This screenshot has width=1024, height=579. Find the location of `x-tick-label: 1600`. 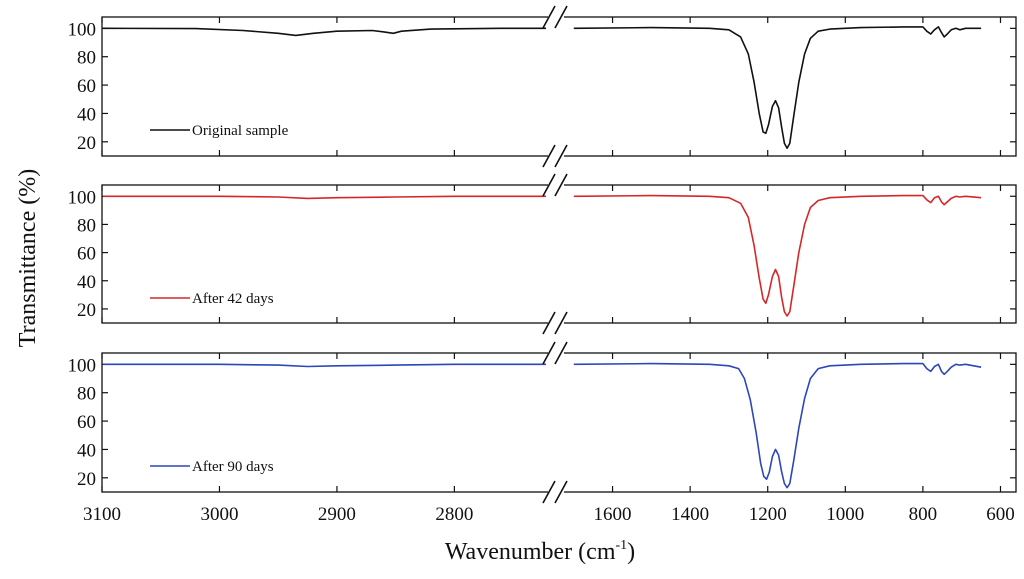

x-tick-label: 1600 is located at coordinates (613, 514).